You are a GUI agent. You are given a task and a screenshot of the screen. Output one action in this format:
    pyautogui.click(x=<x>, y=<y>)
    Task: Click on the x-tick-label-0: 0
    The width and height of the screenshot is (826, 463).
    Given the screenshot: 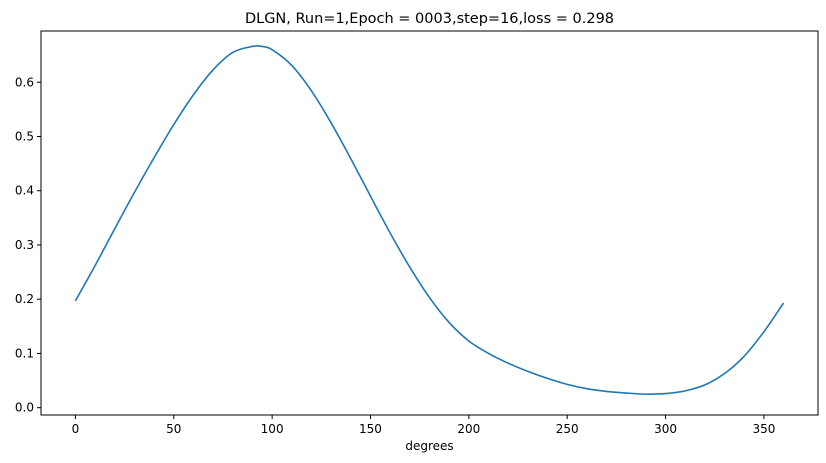 What is the action you would take?
    pyautogui.click(x=76, y=429)
    